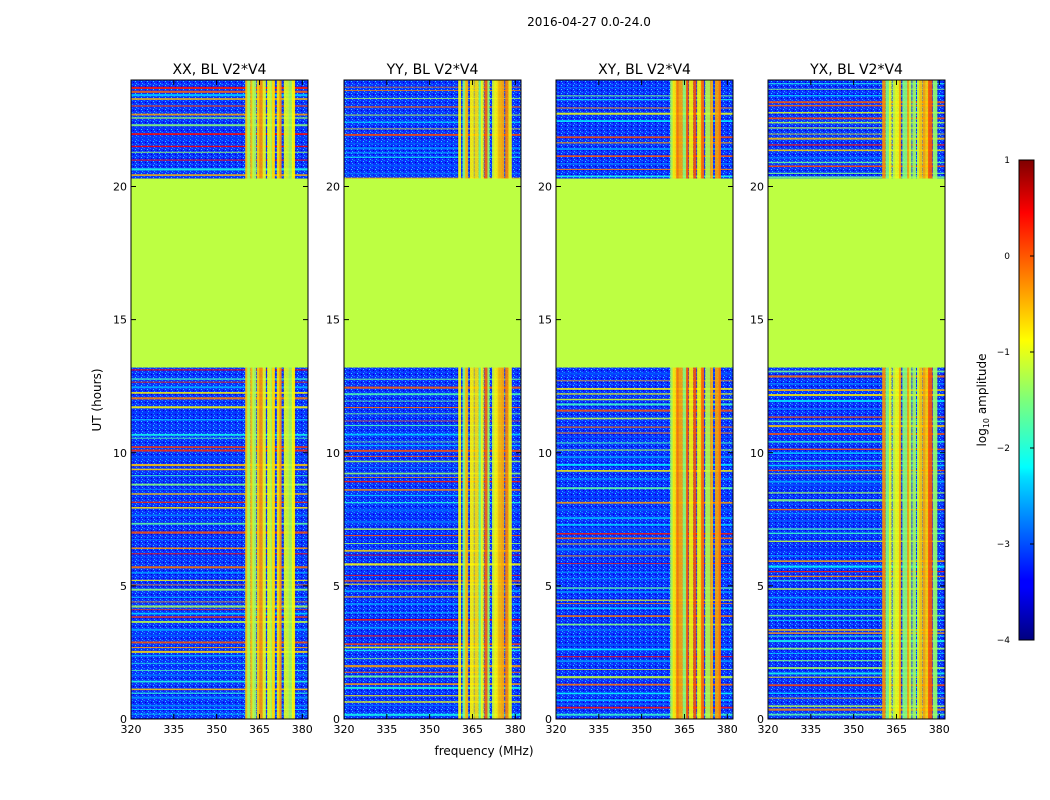 Image resolution: width=1050 pixels, height=800 pixels. What do you see at coordinates (1026, 400) in the screenshot?
I see `colorbar-gradient` at bounding box center [1026, 400].